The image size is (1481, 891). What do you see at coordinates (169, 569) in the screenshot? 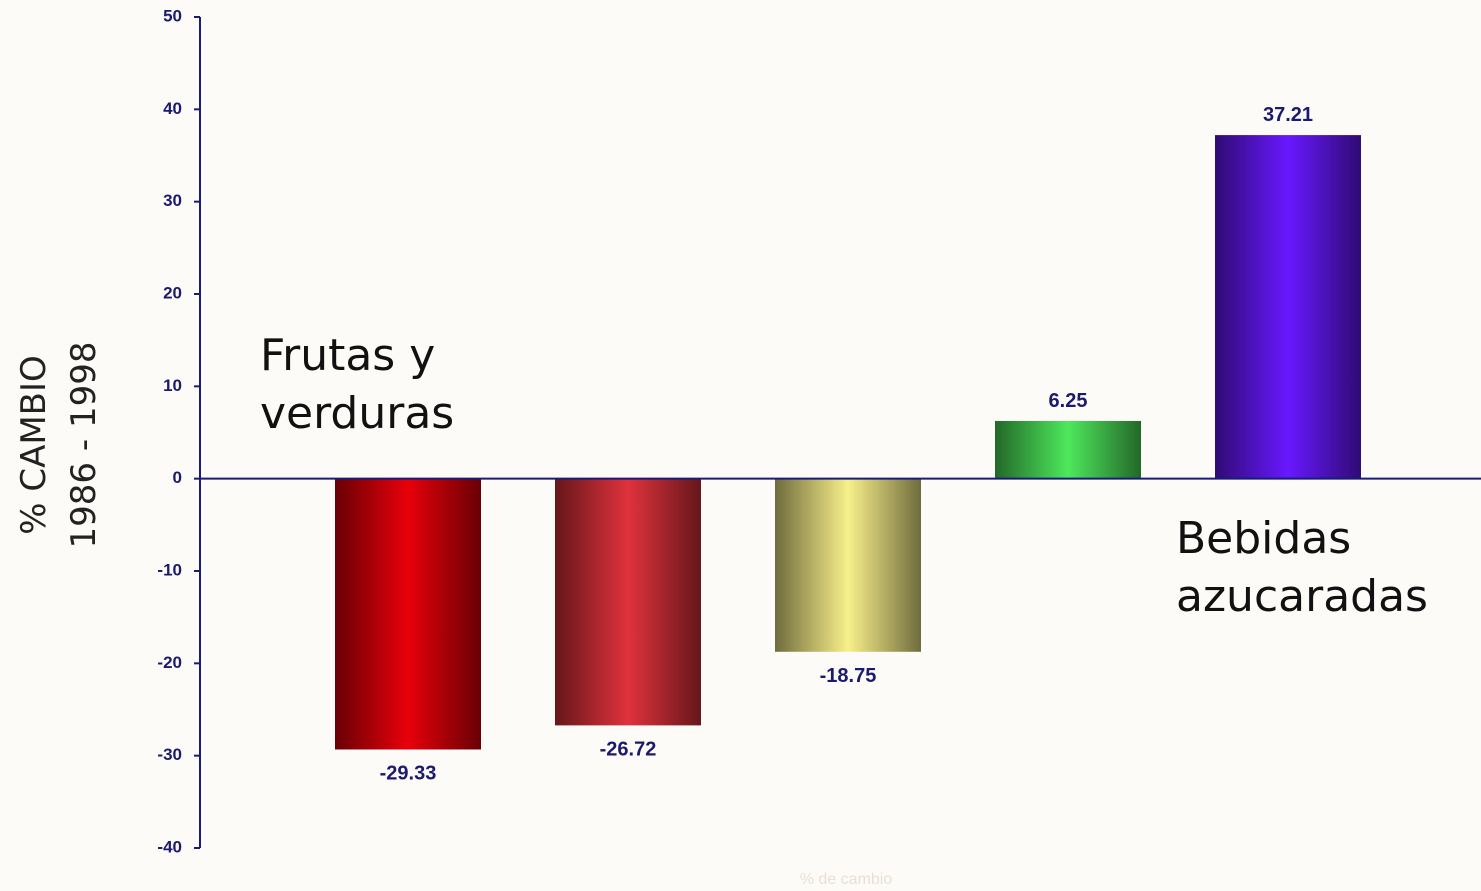
I see `y-tick-label: -10` at bounding box center [169, 569].